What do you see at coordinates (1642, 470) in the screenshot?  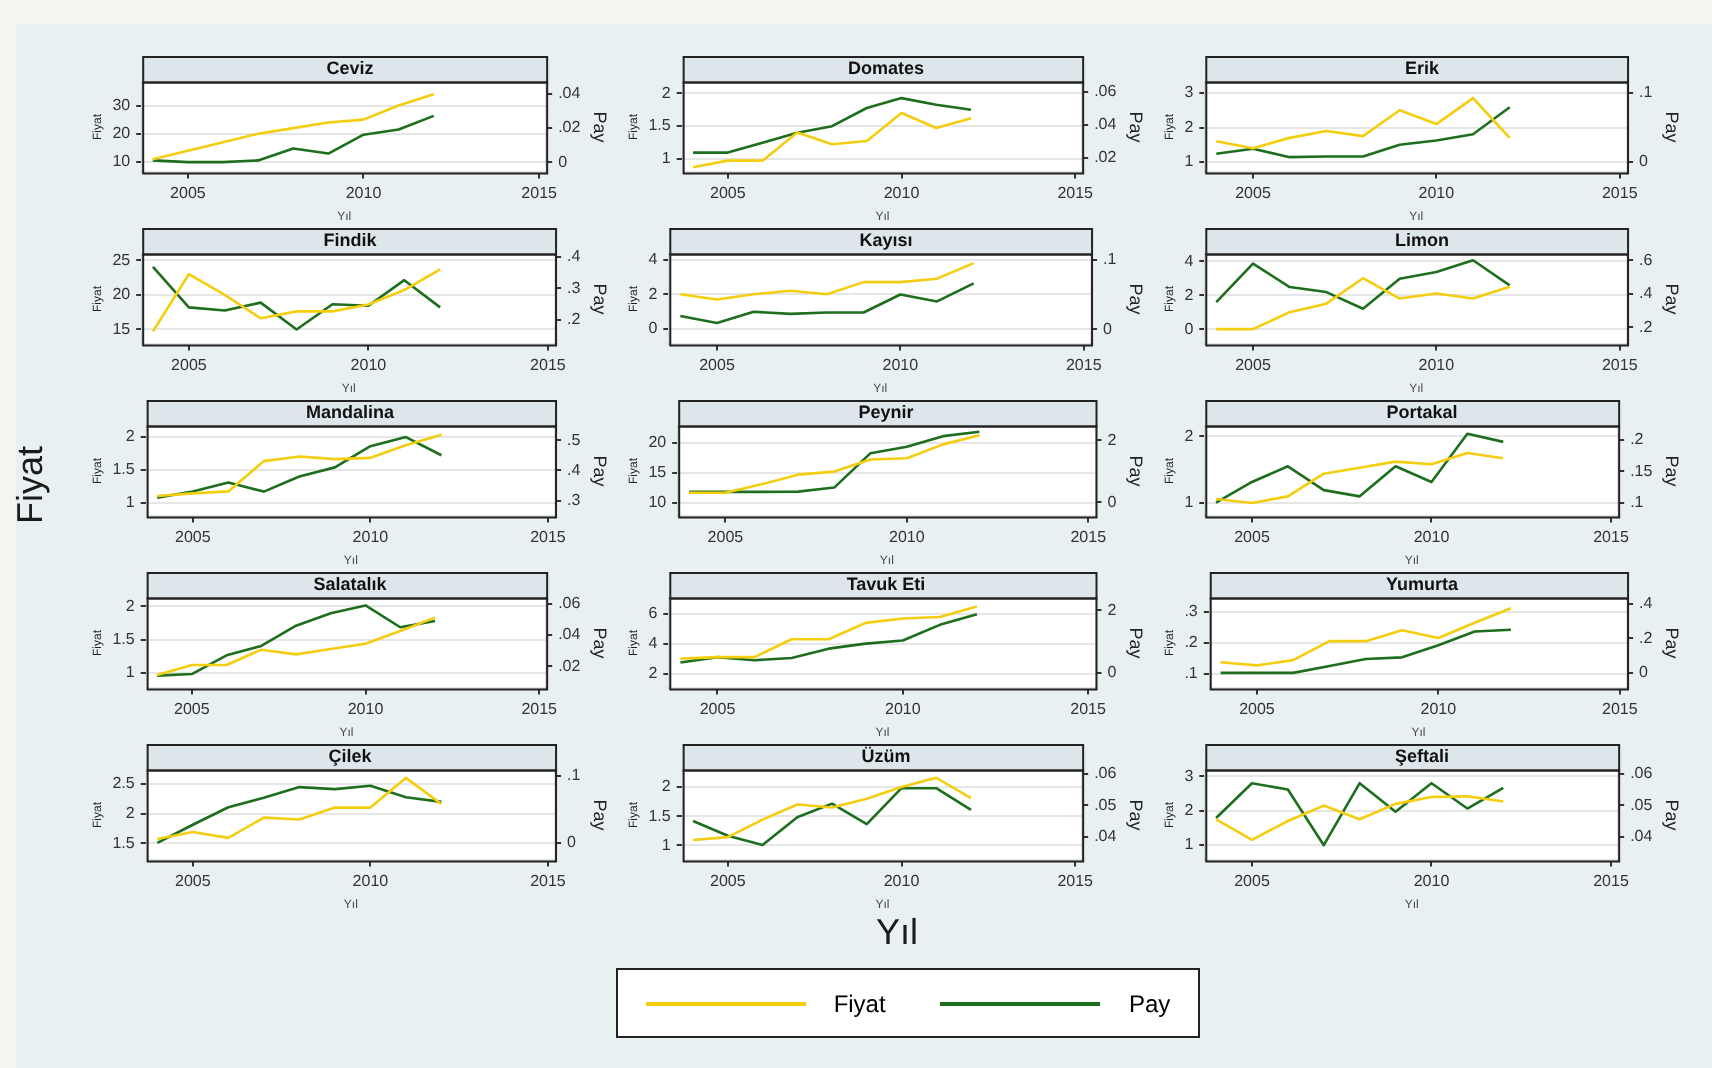 I see `y2-tick-label: .15` at bounding box center [1642, 470].